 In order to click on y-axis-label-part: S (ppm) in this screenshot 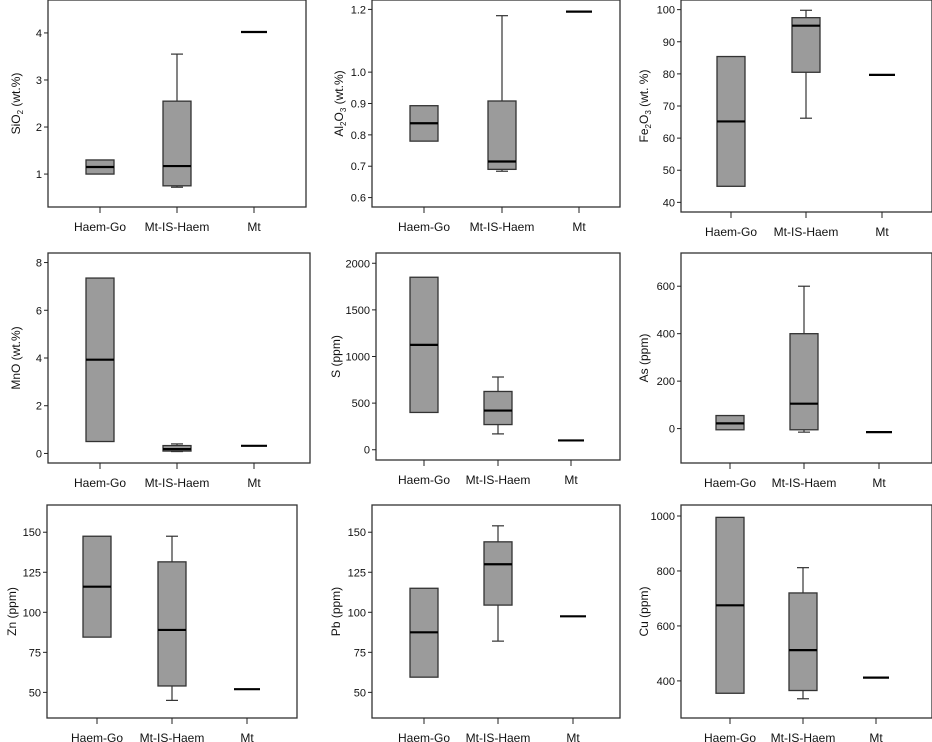, I will do `click(336, 356)`.